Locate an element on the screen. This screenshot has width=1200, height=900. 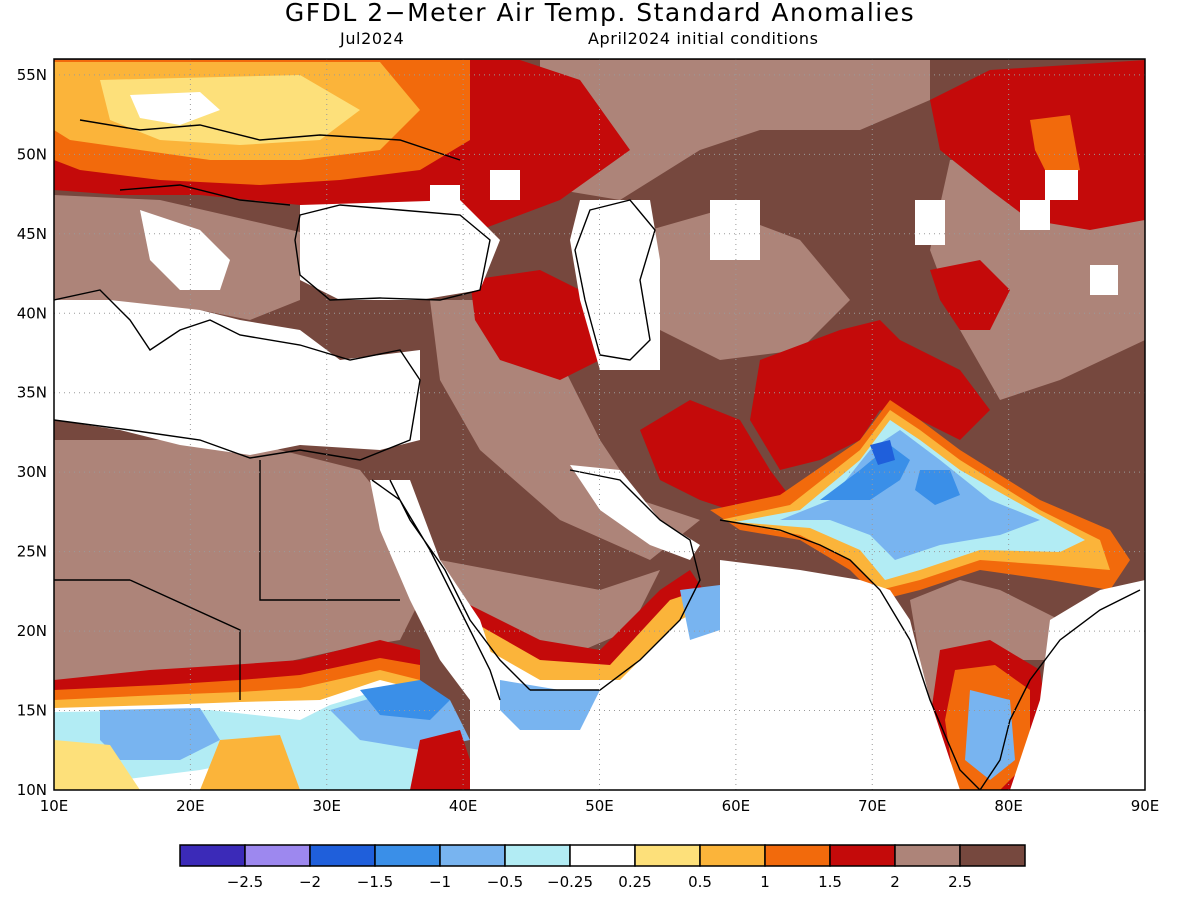
color-legend: −2.5 −2 −1.5 −1 −0.5 −0.25 0.25 0.5 1 1.5 2 2.5 is located at coordinates (602, 867).